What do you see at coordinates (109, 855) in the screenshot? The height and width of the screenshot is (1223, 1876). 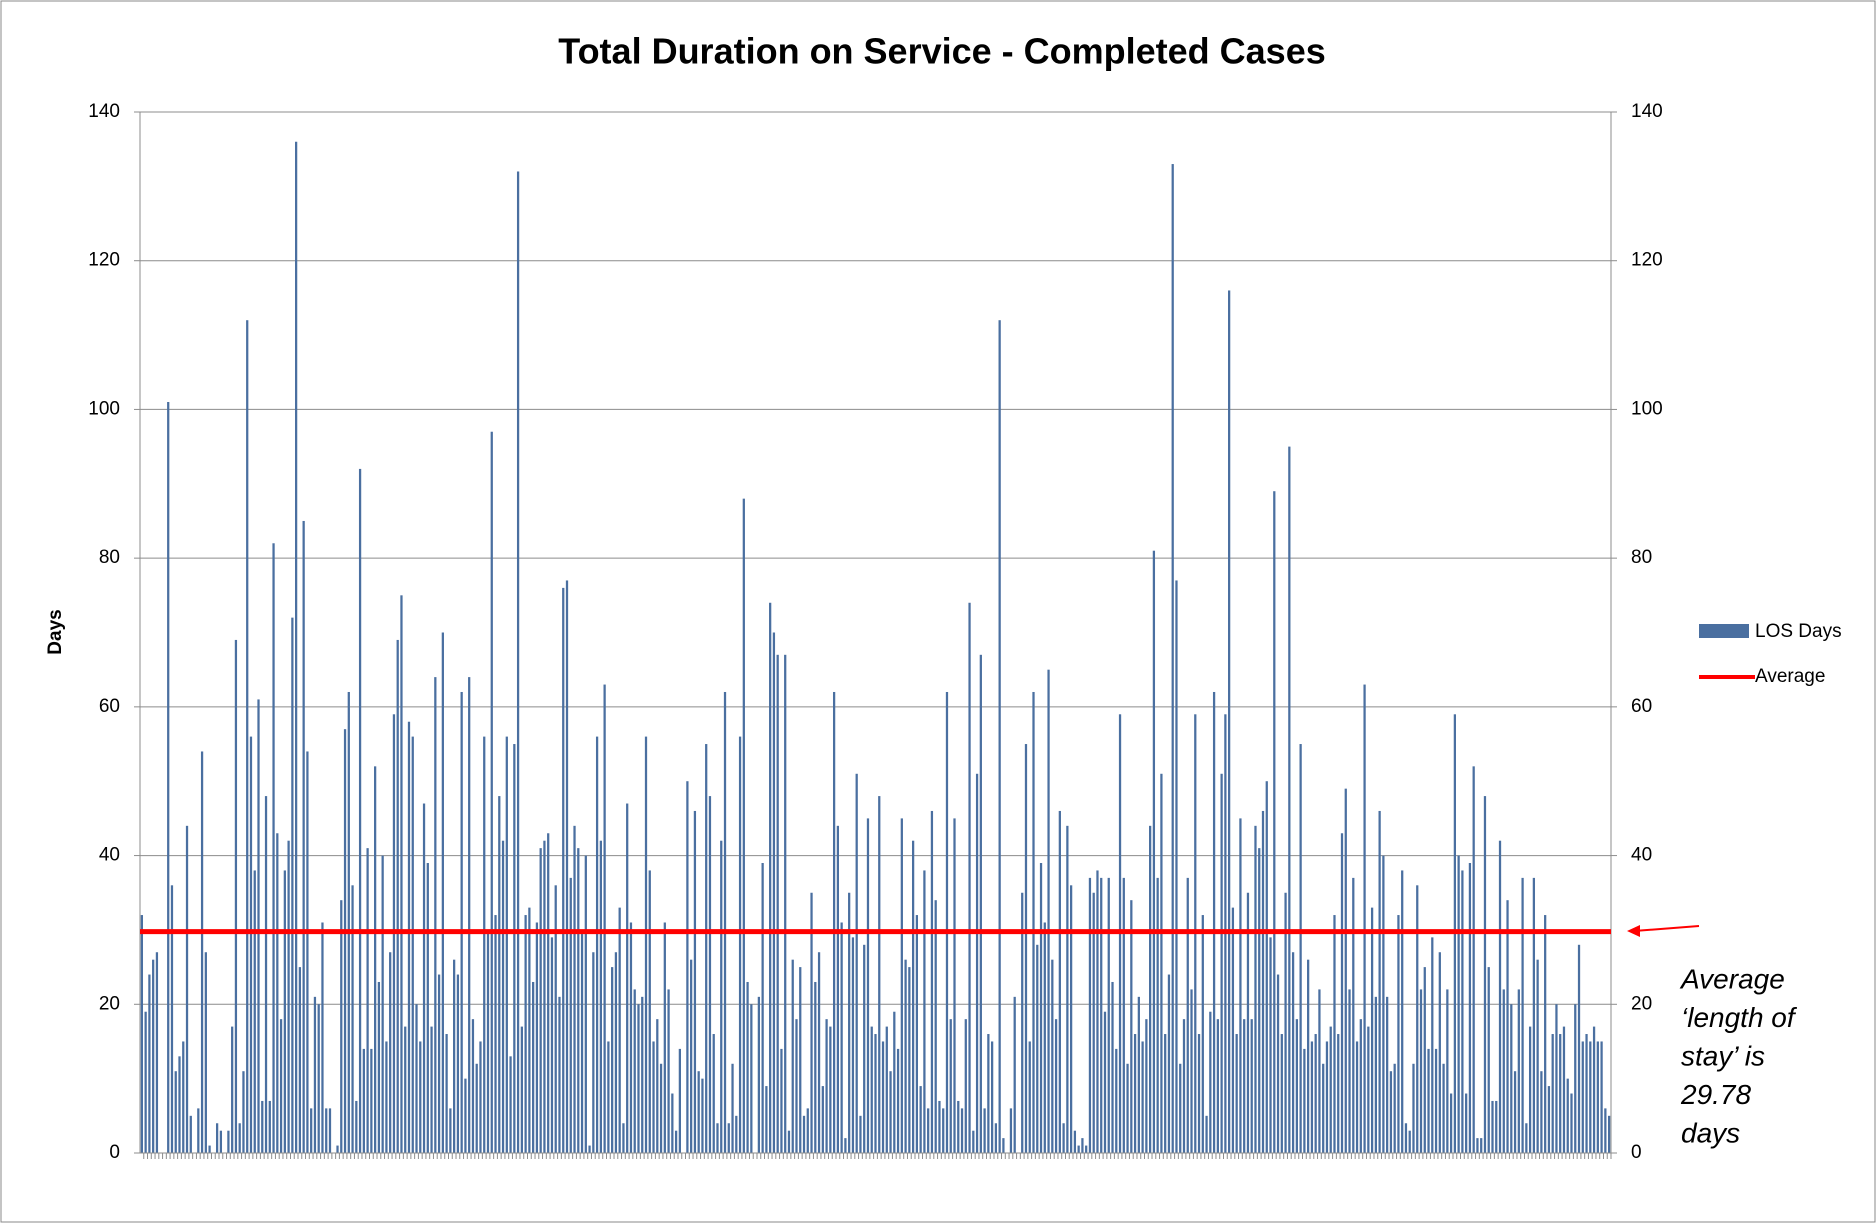 I see `y-tick-label: 40` at bounding box center [109, 855].